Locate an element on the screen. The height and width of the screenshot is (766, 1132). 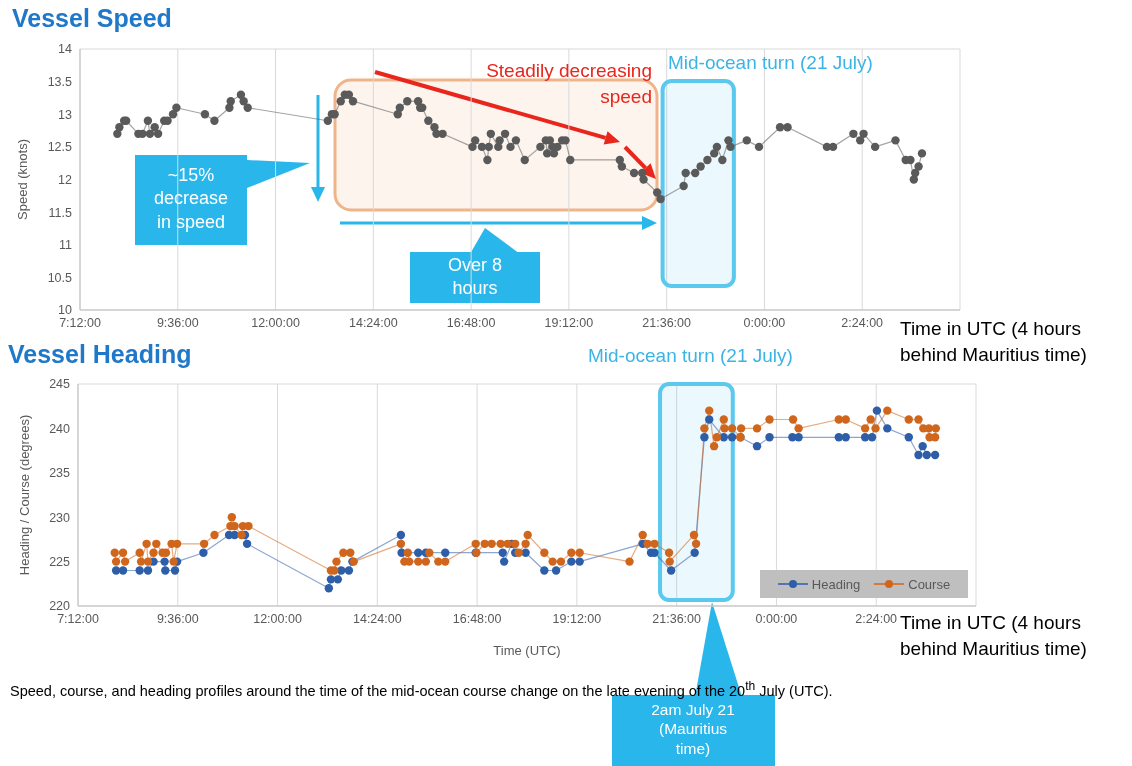
chart-title: Vessel Heading is located at coordinates (100, 354).